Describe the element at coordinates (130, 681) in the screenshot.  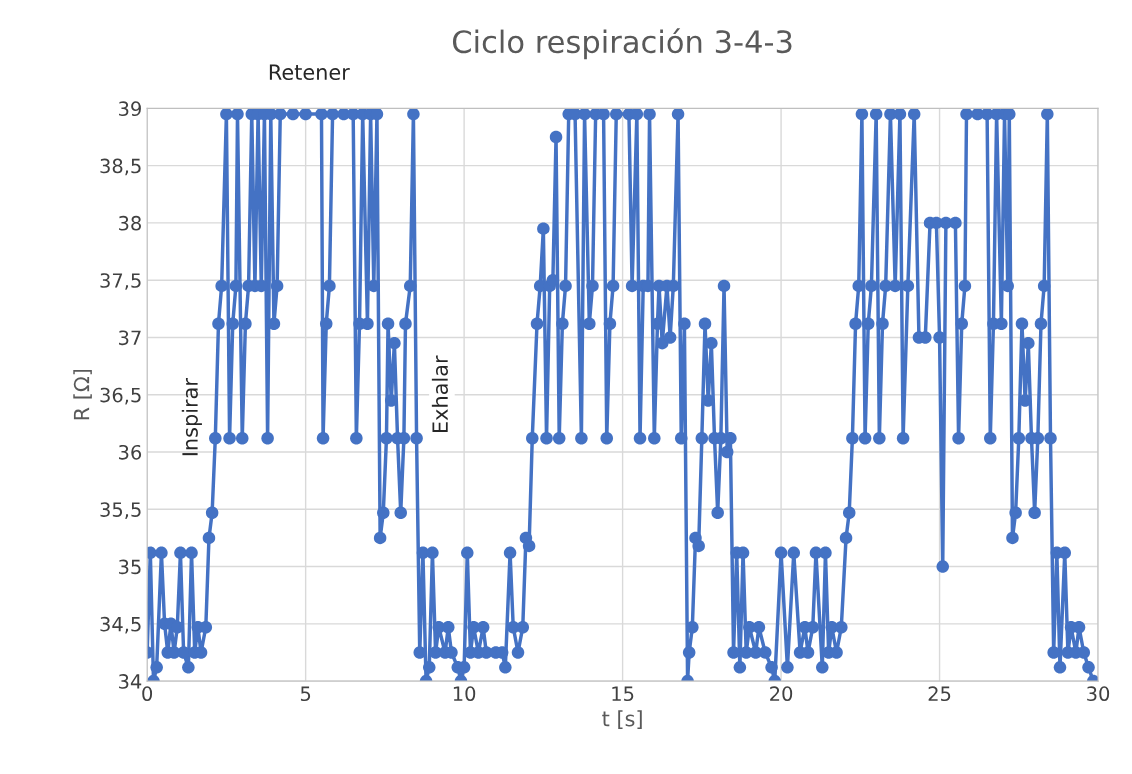
I see `y-tick-label: 34` at that location.